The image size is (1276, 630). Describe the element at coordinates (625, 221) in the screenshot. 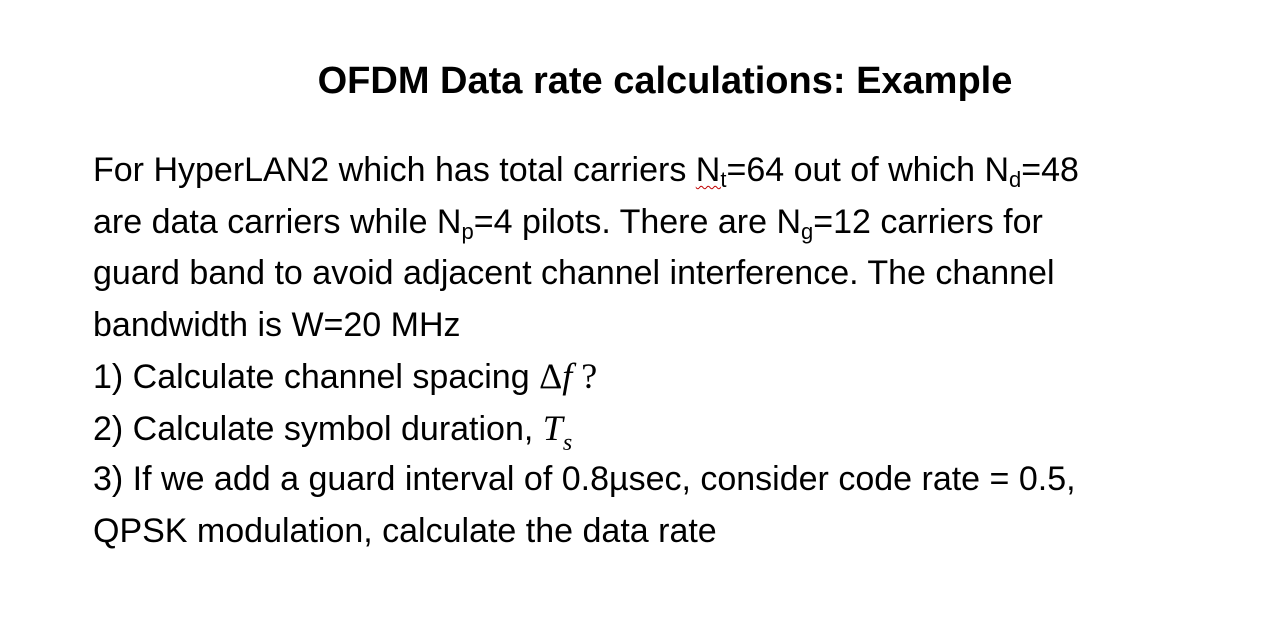

I see `intro-text-2b: =4 pilots. There are` at that location.